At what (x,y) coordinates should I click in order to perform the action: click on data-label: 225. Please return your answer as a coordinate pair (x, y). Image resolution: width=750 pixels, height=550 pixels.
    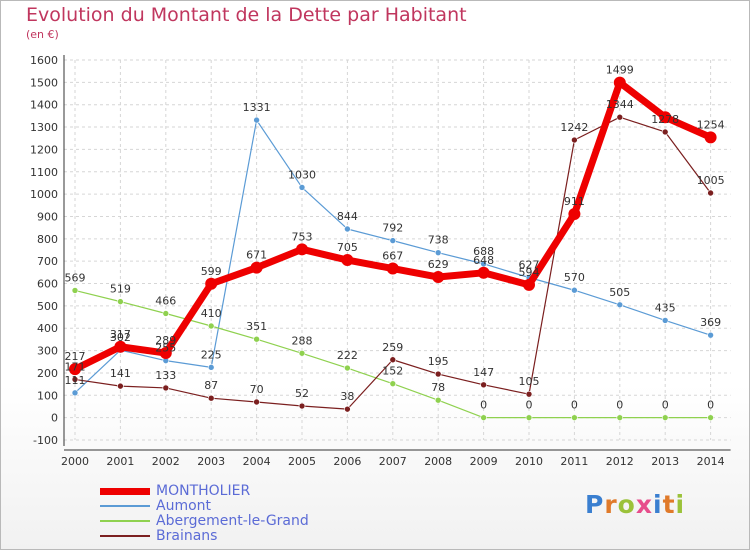
    Looking at the image, I should click on (211, 354).